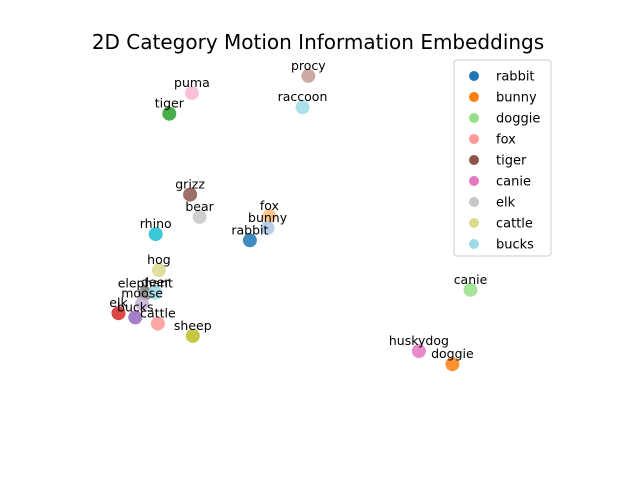 The image size is (620, 480). Describe the element at coordinates (474, 202) in the screenshot. I see `legend-marker-elk` at that location.